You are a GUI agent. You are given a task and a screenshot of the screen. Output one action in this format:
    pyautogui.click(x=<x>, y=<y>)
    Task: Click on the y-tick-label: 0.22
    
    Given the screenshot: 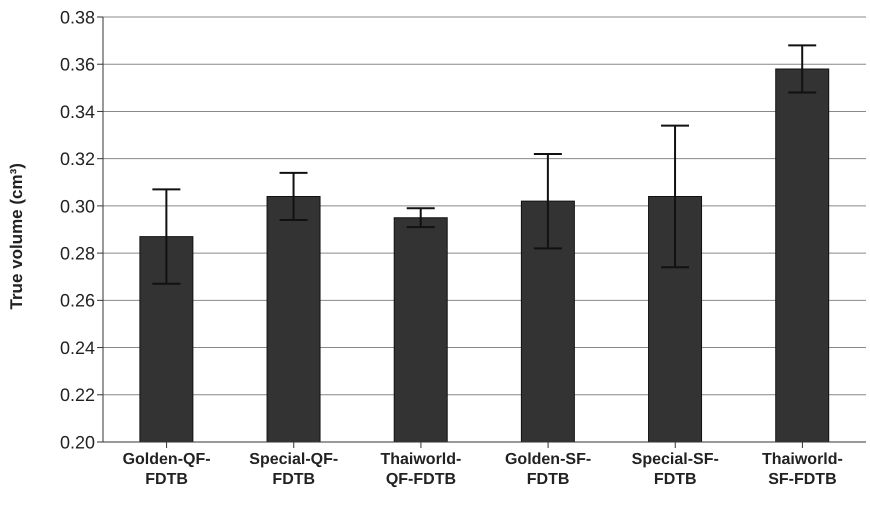 What is the action you would take?
    pyautogui.click(x=77, y=395)
    